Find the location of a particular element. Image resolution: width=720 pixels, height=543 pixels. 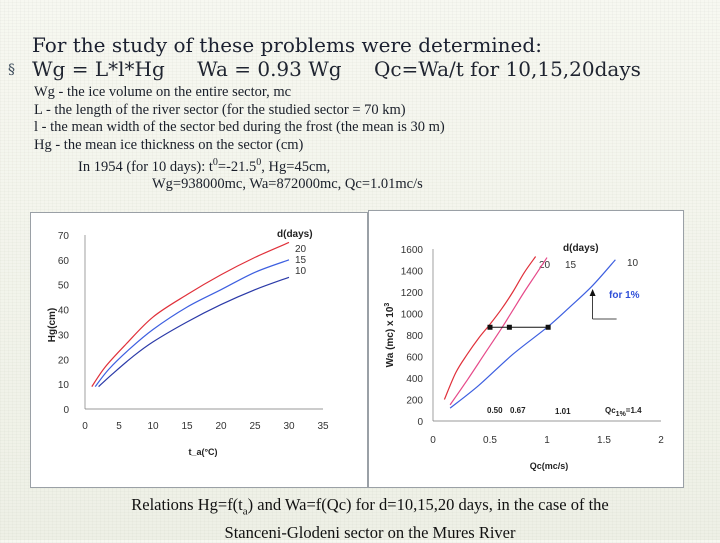

formula-qc: Qc=Wa/t for 10,15,20days is located at coordinates (507, 69).